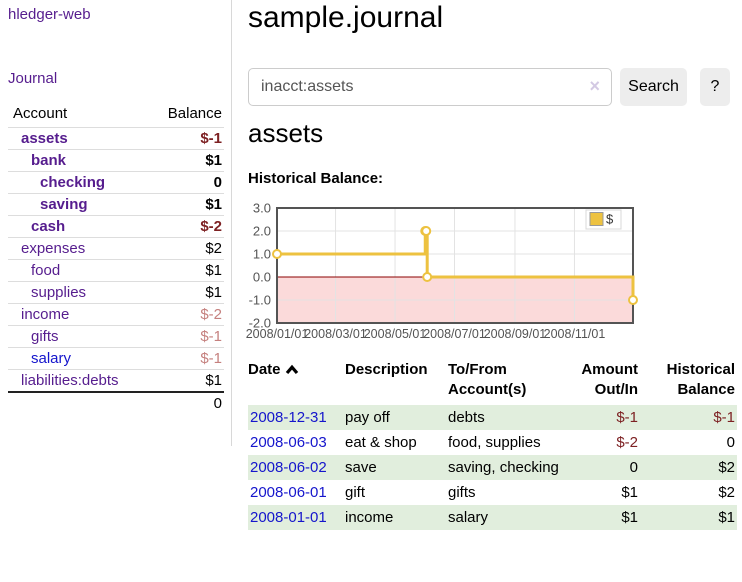 This screenshot has height=582, width=742. I want to click on transaction-description-cell: pay off, so click(367, 417).